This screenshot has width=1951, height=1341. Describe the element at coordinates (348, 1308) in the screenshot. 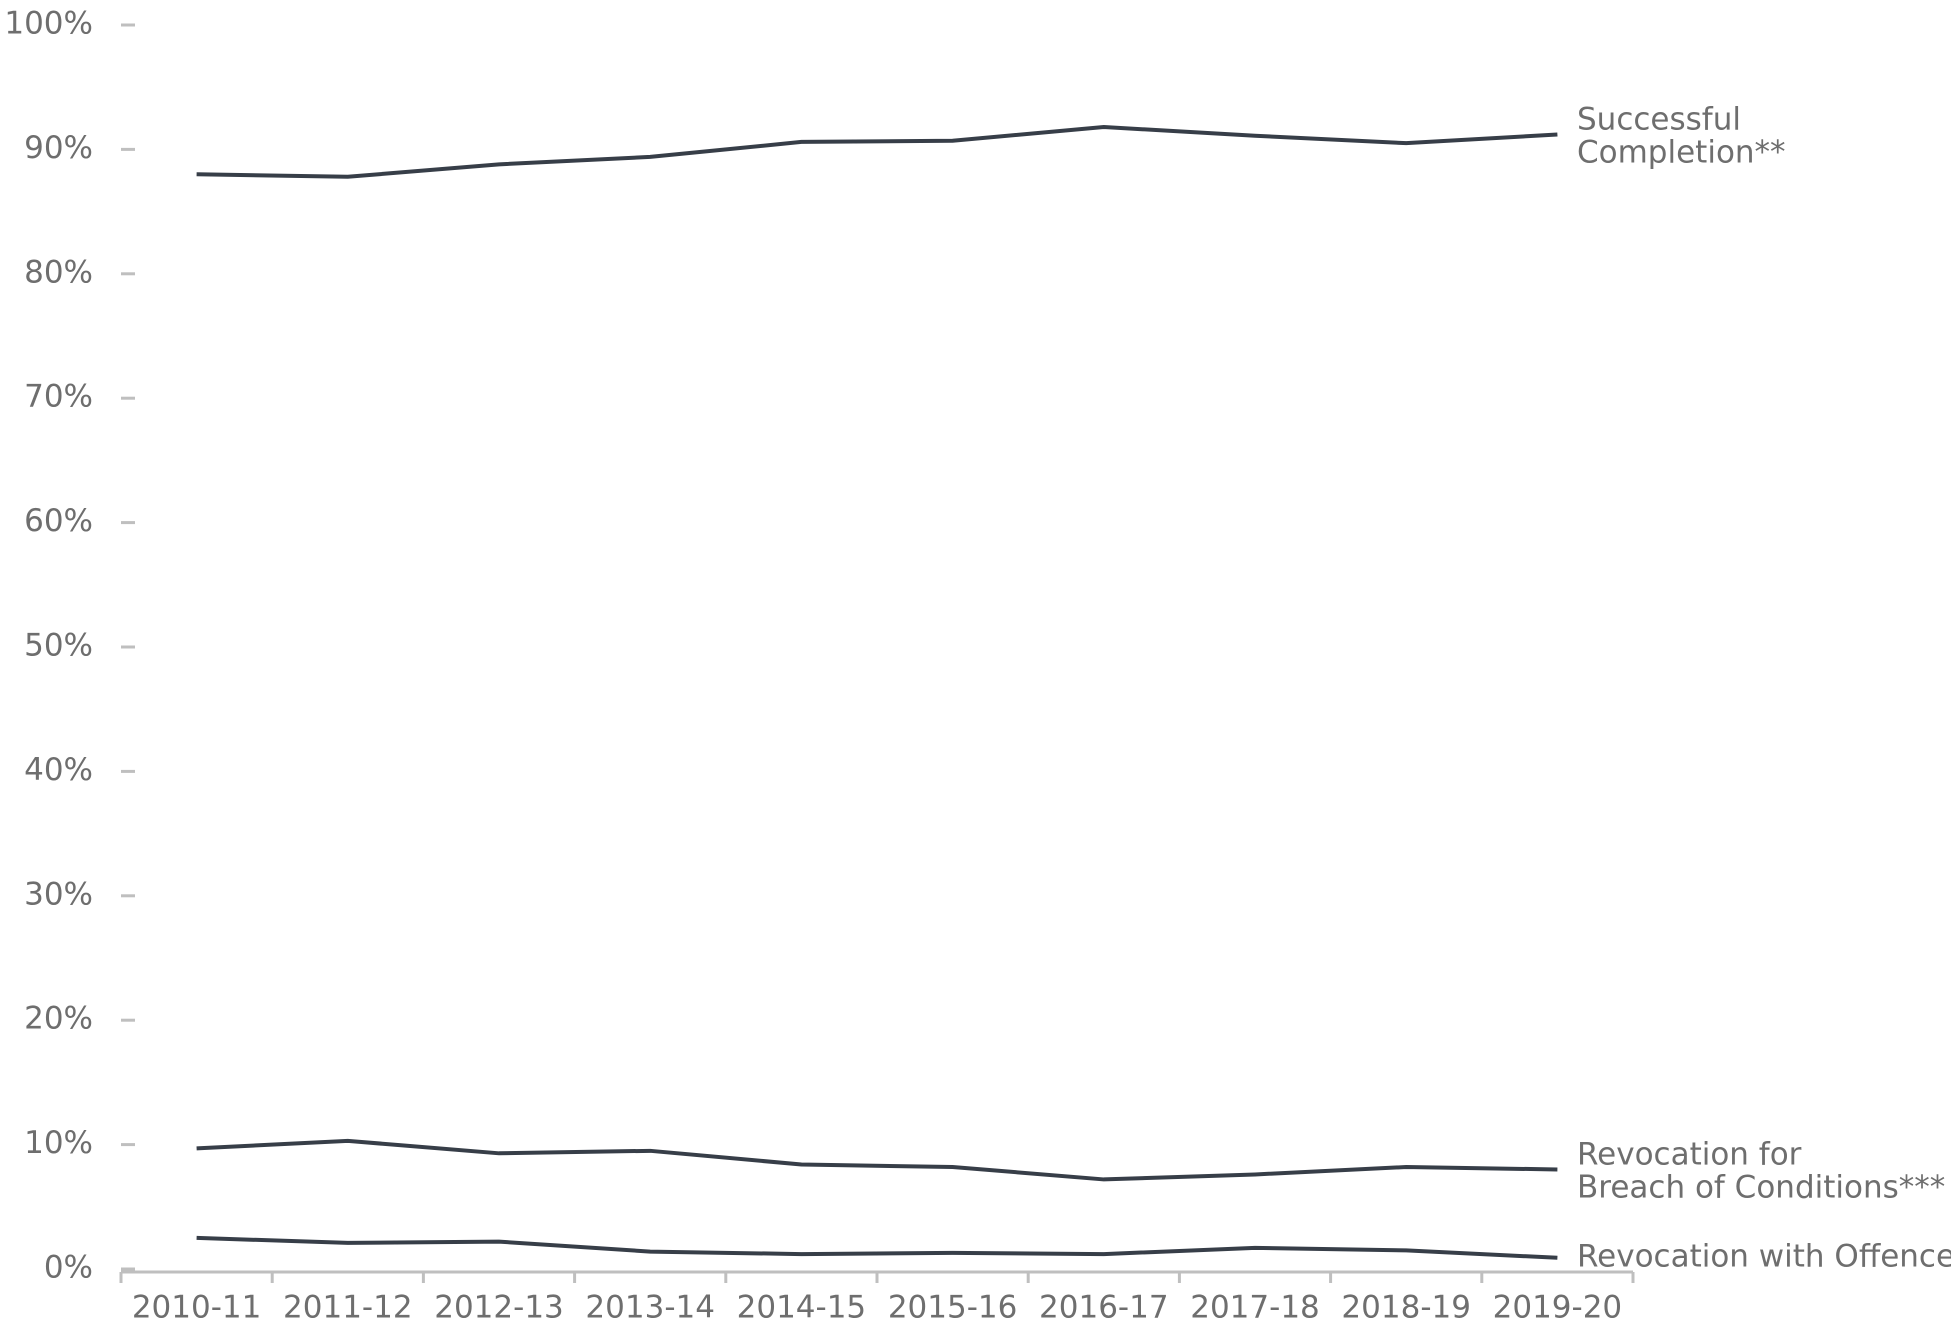

I see `x-tick-label: 2011-12` at that location.